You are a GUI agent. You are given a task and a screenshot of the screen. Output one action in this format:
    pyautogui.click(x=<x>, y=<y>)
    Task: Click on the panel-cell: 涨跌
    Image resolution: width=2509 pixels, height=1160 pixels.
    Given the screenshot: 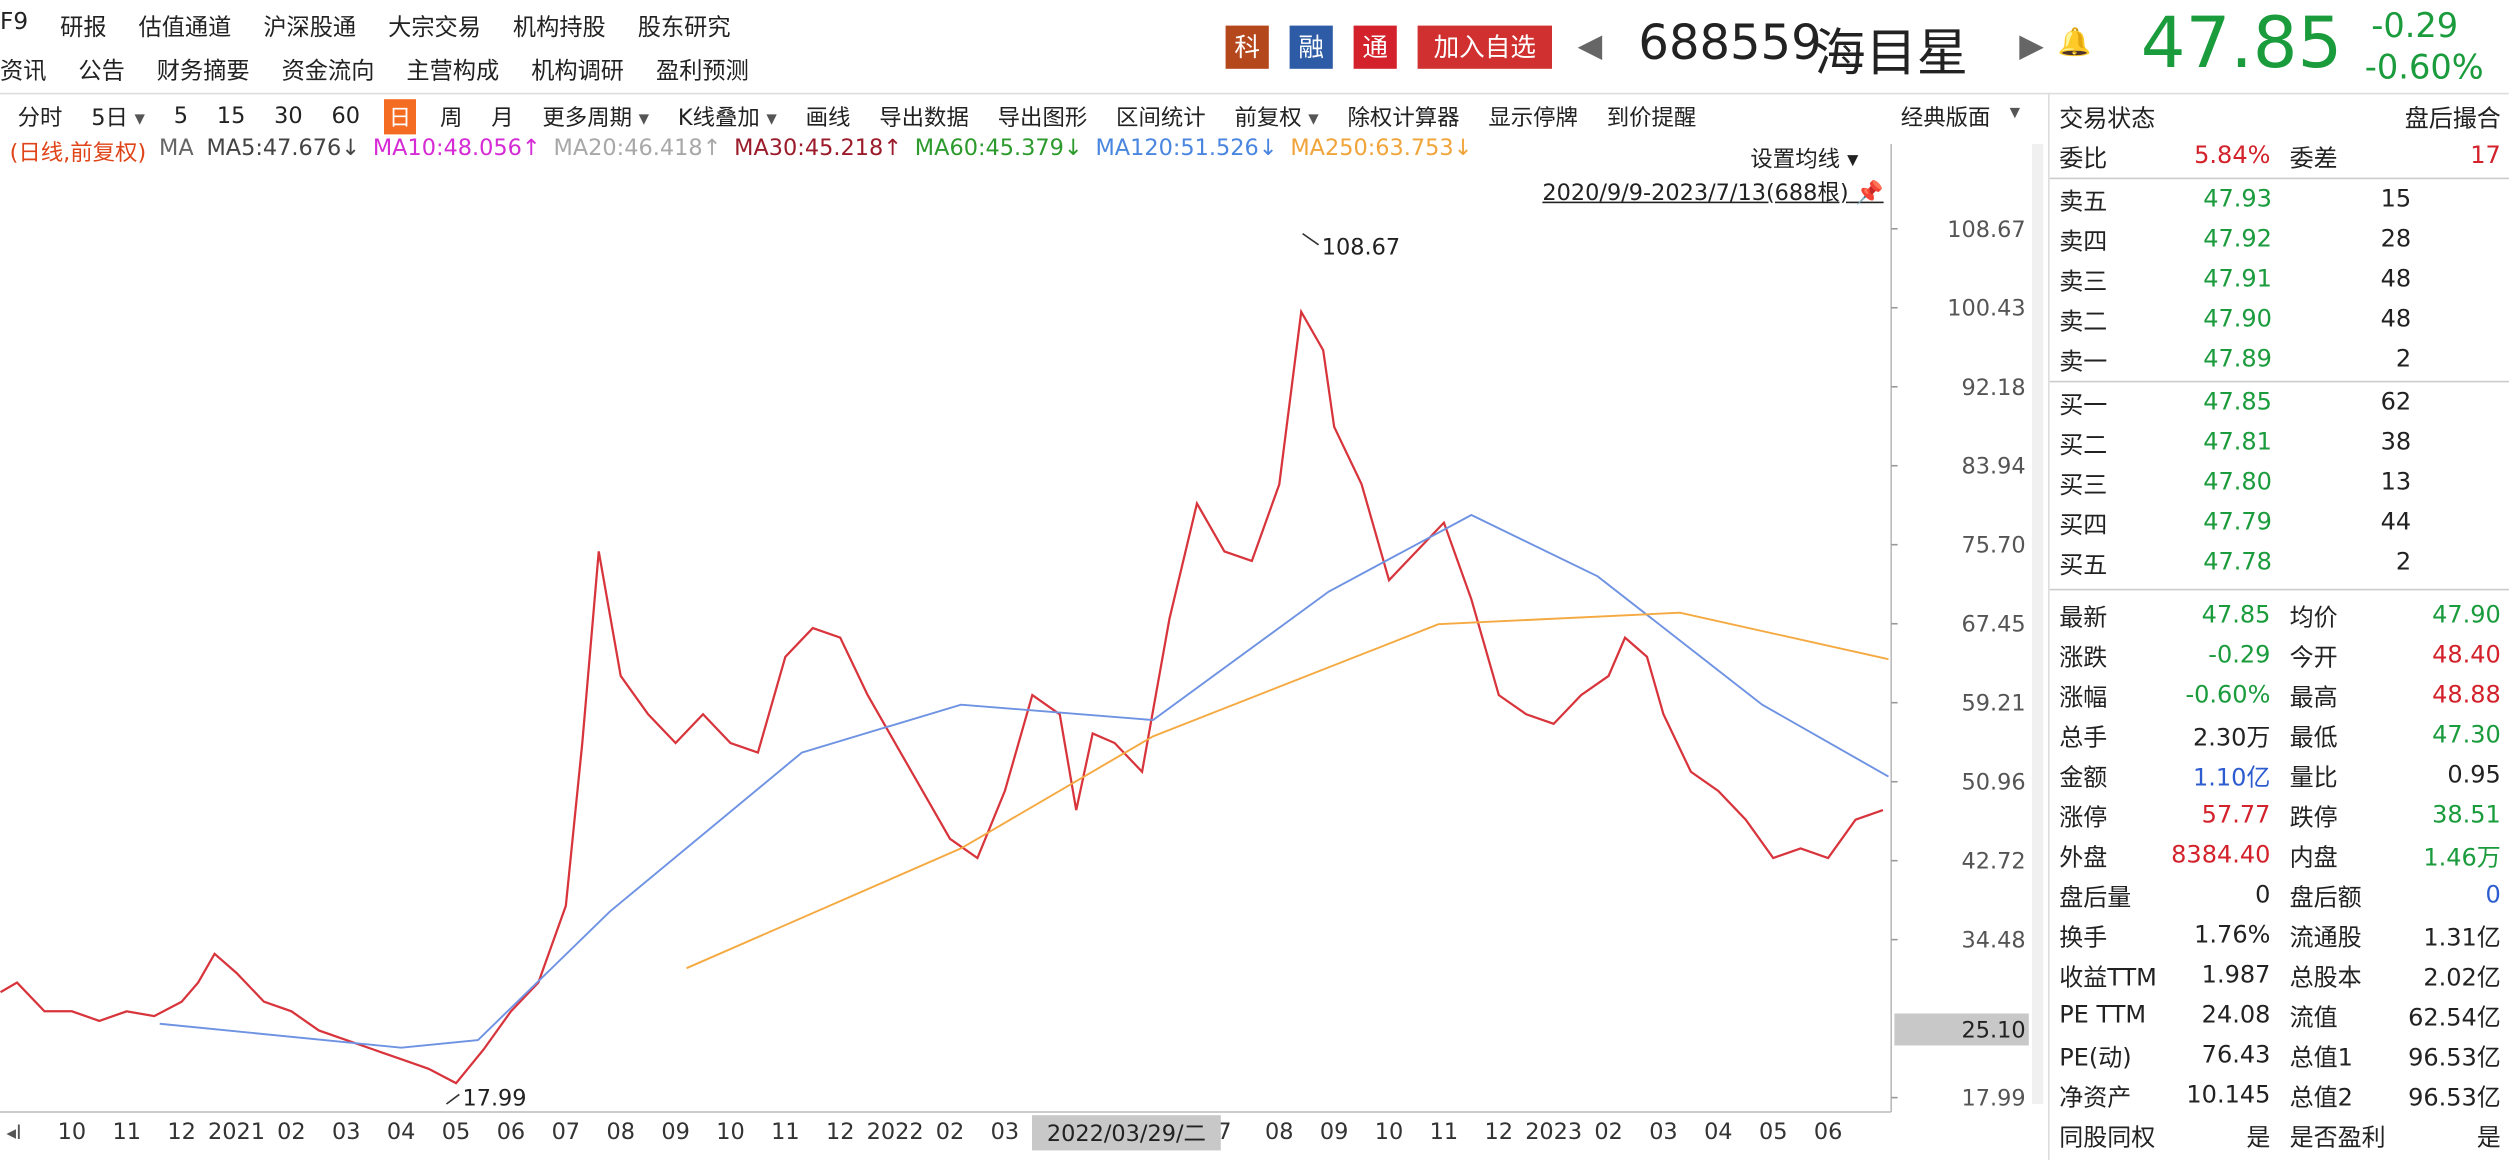 What is the action you would take?
    pyautogui.click(x=2083, y=657)
    